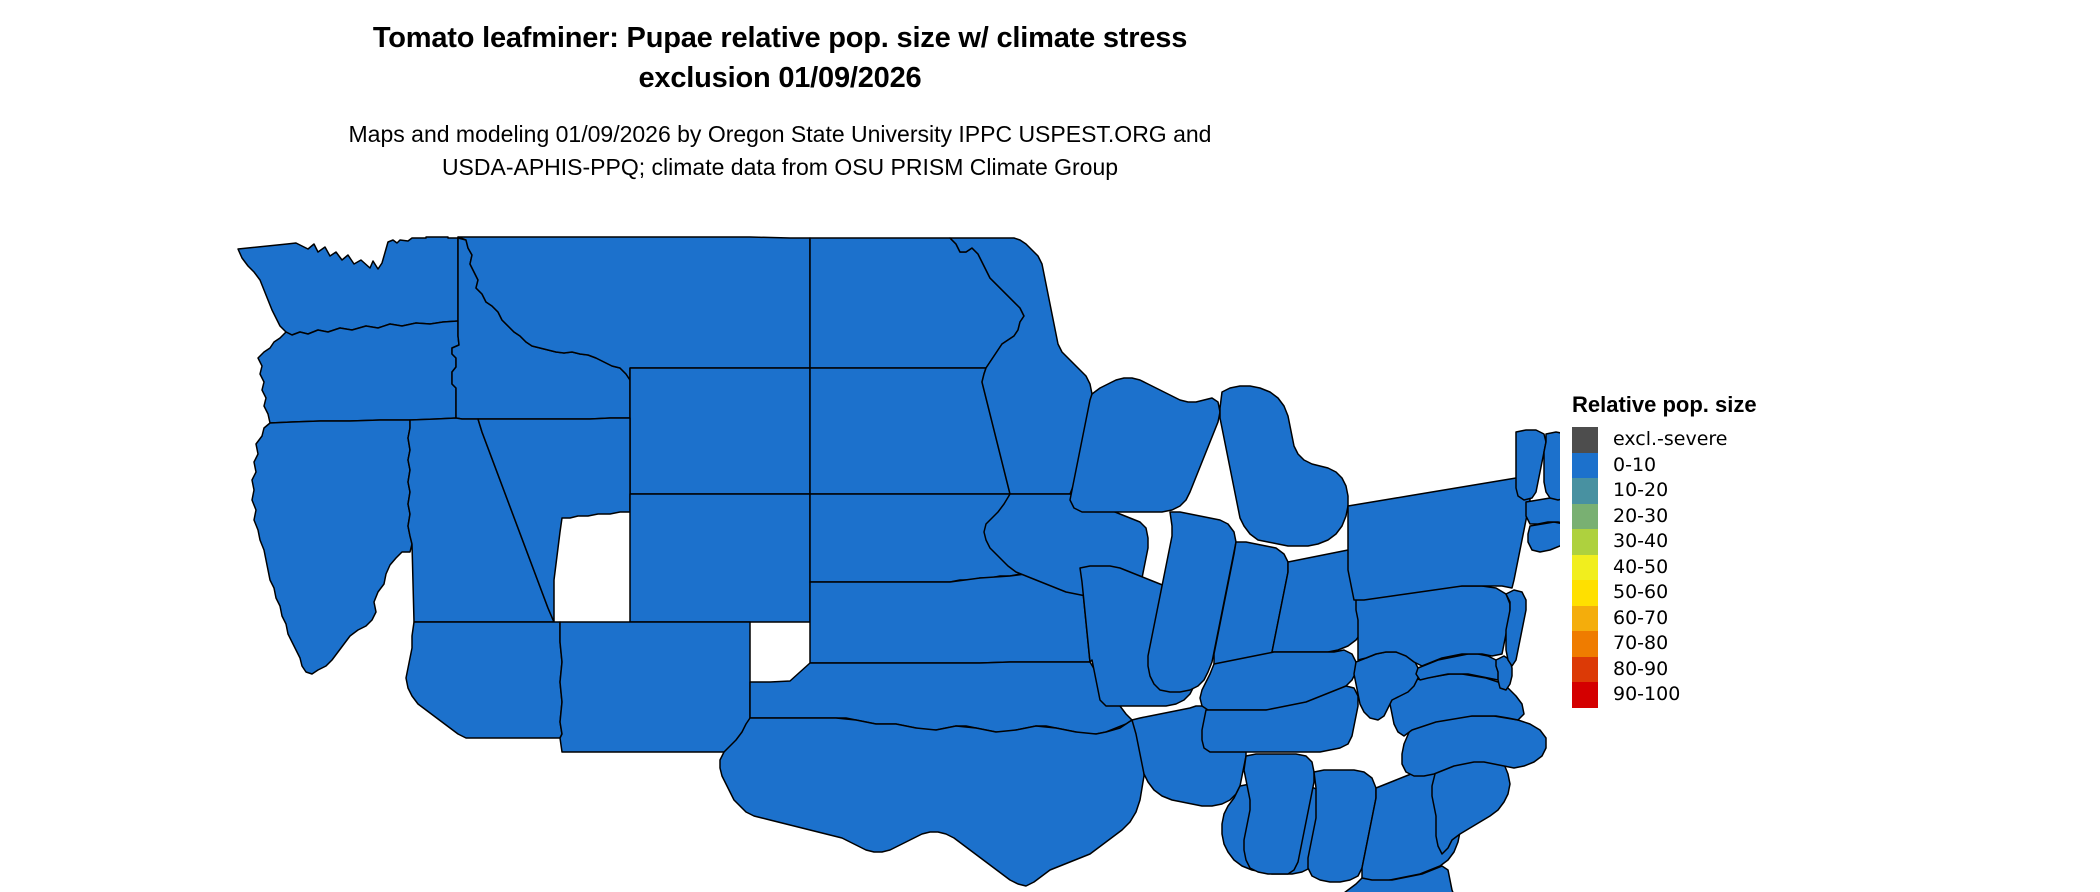 This screenshot has width=2100, height=892. I want to click on legend-label: 70-80, so click(1641, 643).